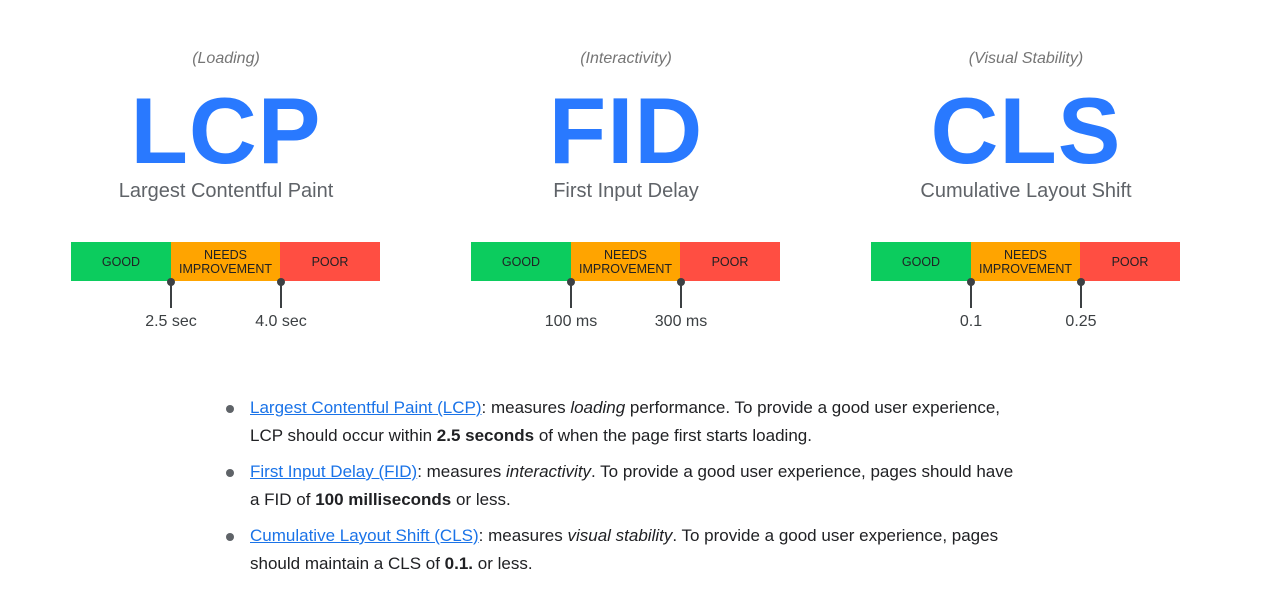 The height and width of the screenshot is (597, 1269). I want to click on cls-link: Cumulative Layout Shift (CLS), so click(364, 535).